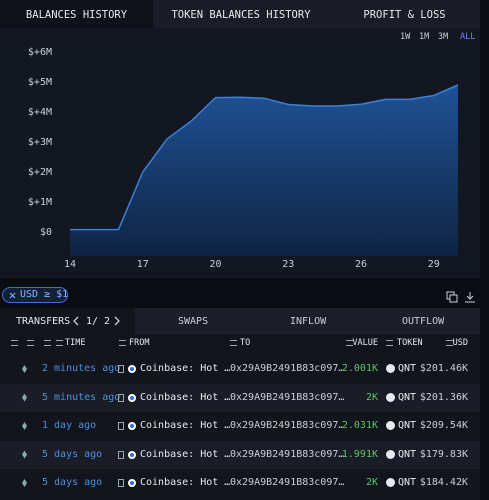  Describe the element at coordinates (443, 482) in the screenshot. I see `usd: $184.42K` at that location.